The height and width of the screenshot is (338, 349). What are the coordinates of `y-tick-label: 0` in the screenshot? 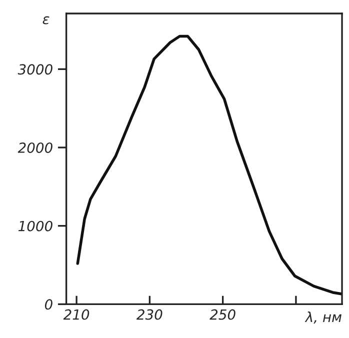 It's located at (48, 304).